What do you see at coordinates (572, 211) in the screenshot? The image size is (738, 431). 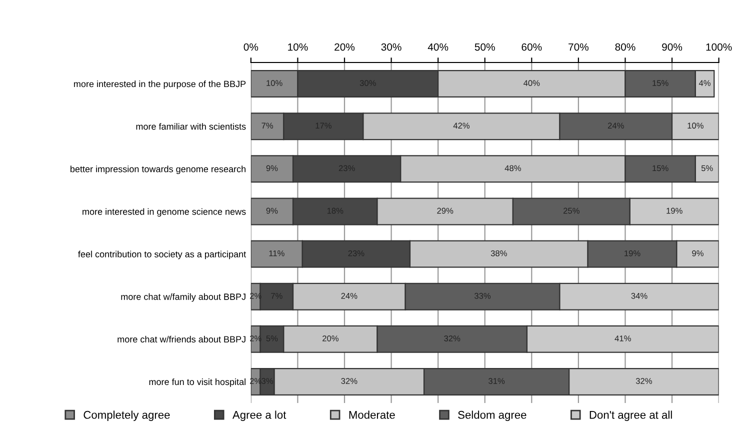 I see `data-label: 25%` at bounding box center [572, 211].